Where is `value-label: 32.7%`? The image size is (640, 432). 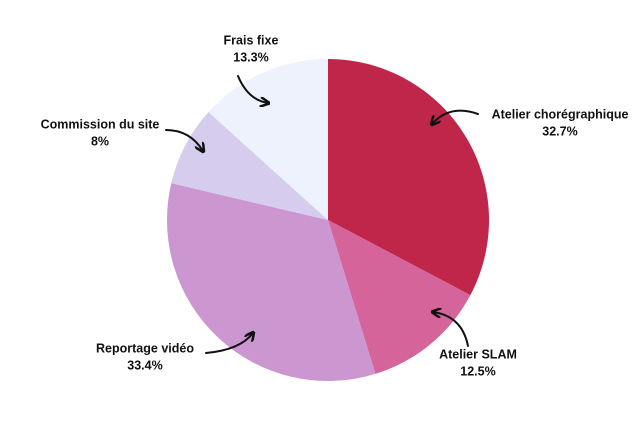 value-label: 32.7% is located at coordinates (559, 131).